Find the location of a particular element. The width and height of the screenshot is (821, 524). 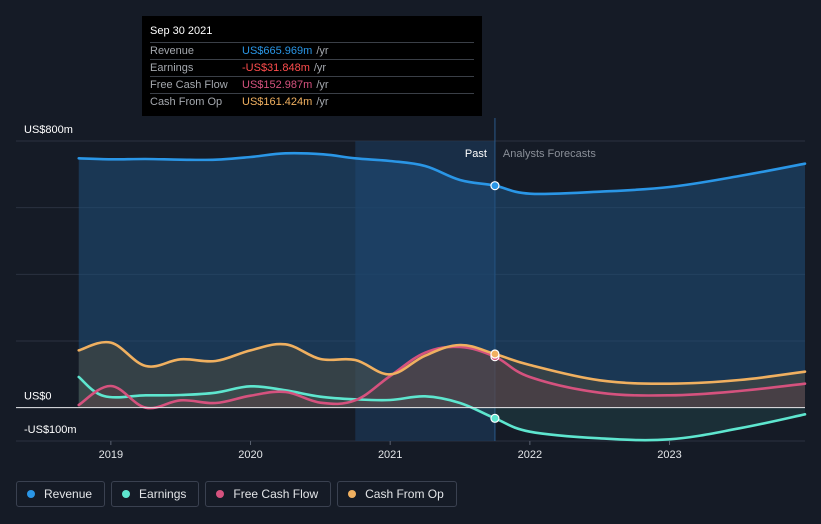

tooltip-date: Sep 30 2021 is located at coordinates (181, 31).